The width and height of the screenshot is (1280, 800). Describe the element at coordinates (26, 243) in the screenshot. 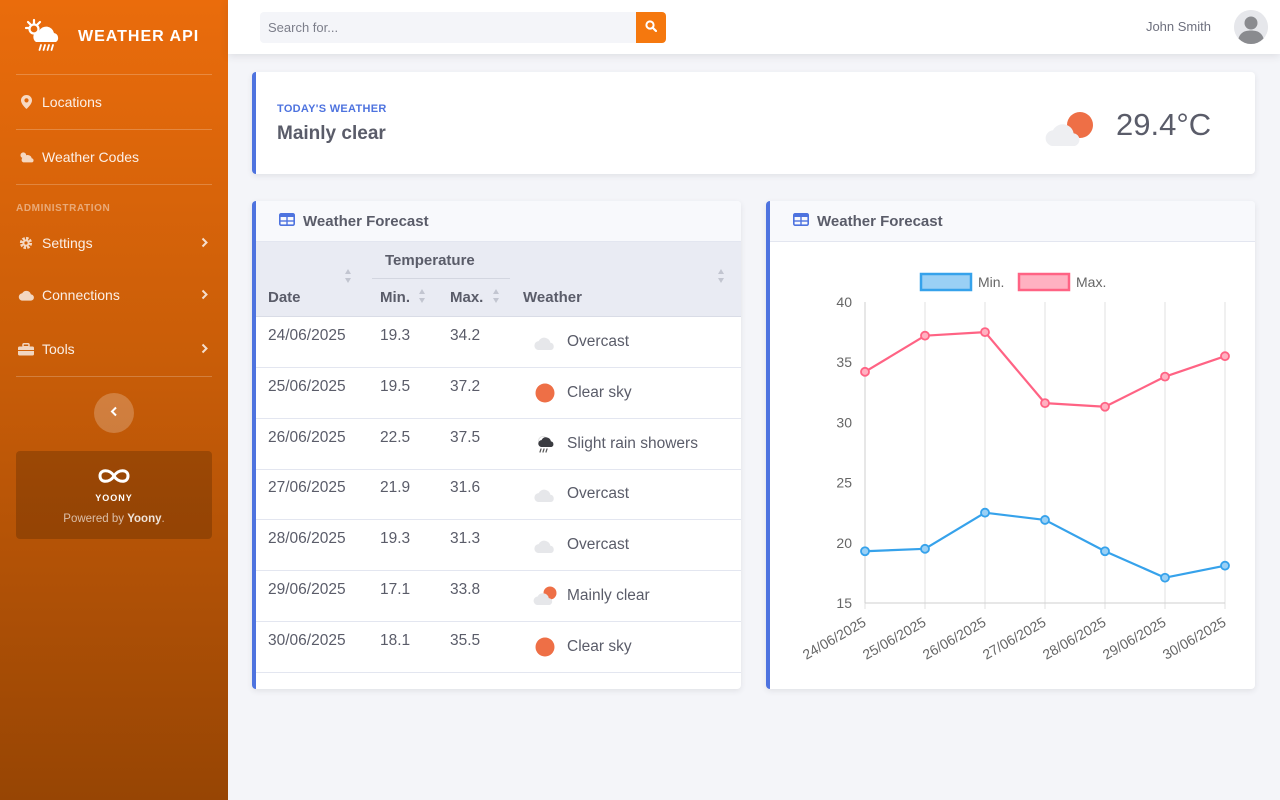

I see `gear-icon` at that location.